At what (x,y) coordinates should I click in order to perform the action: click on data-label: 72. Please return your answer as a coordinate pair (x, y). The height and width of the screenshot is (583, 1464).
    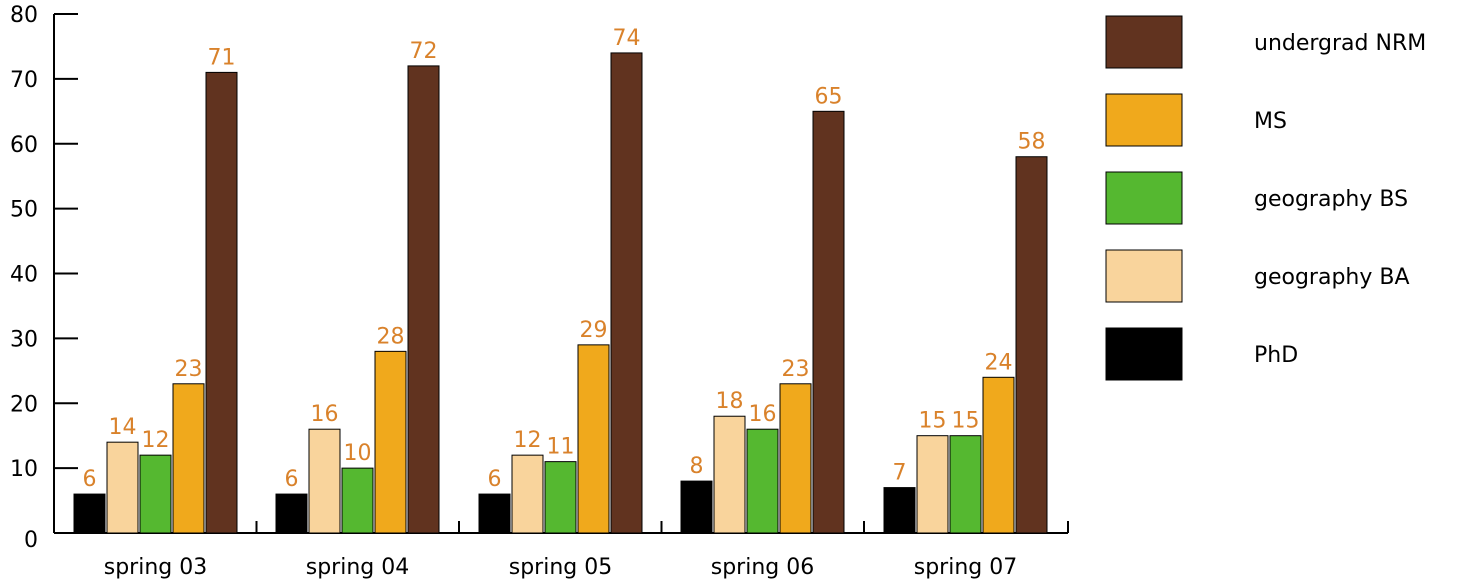
    Looking at the image, I should click on (424, 51).